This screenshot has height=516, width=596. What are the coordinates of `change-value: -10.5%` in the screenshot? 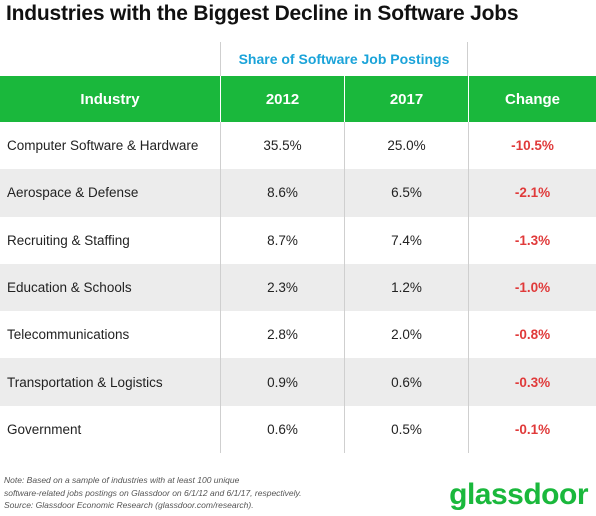 It's located at (532, 146).